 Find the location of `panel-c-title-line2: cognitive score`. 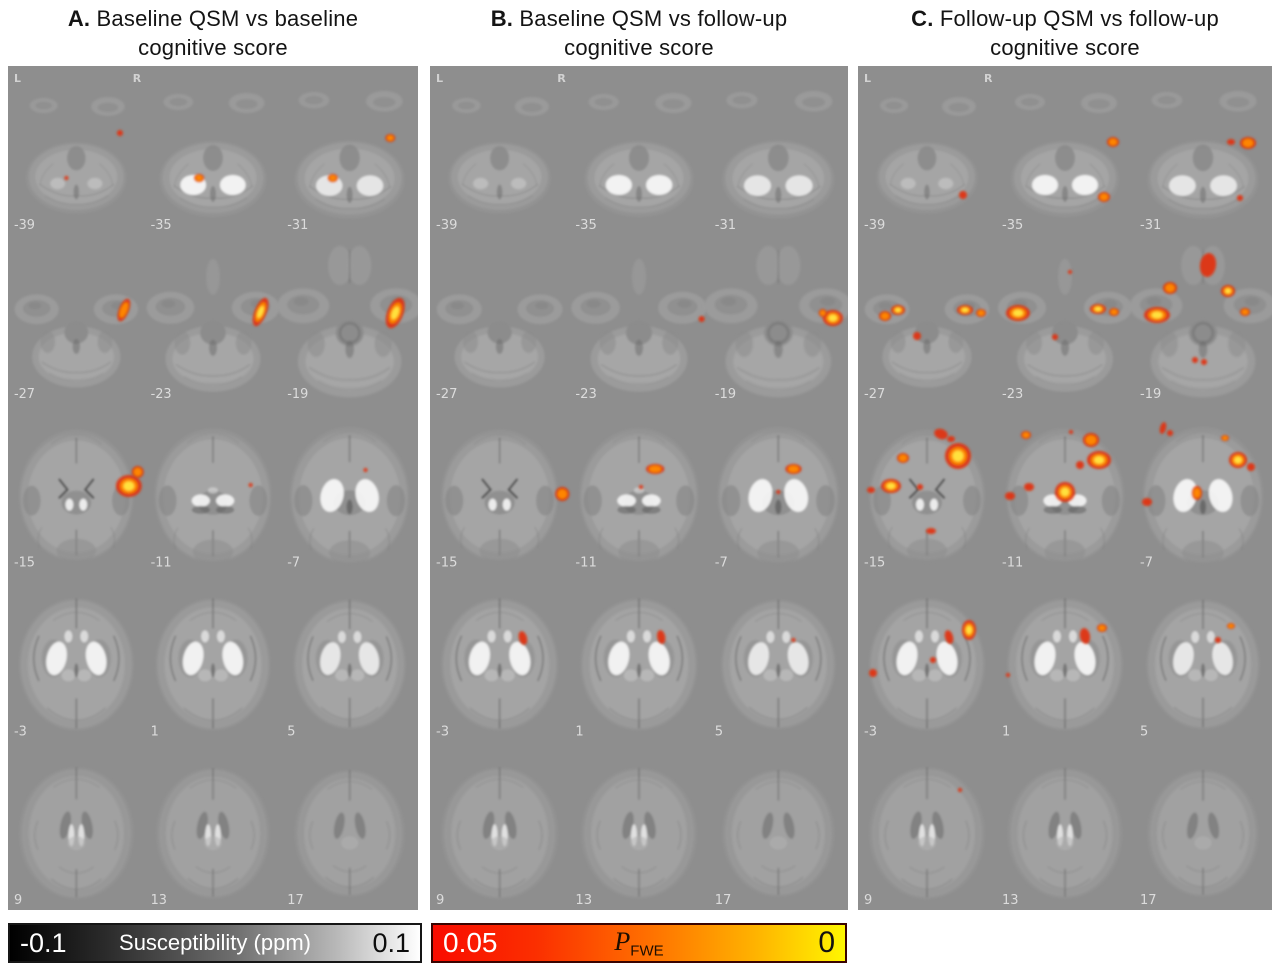

panel-c-title-line2: cognitive score is located at coordinates (1065, 47).